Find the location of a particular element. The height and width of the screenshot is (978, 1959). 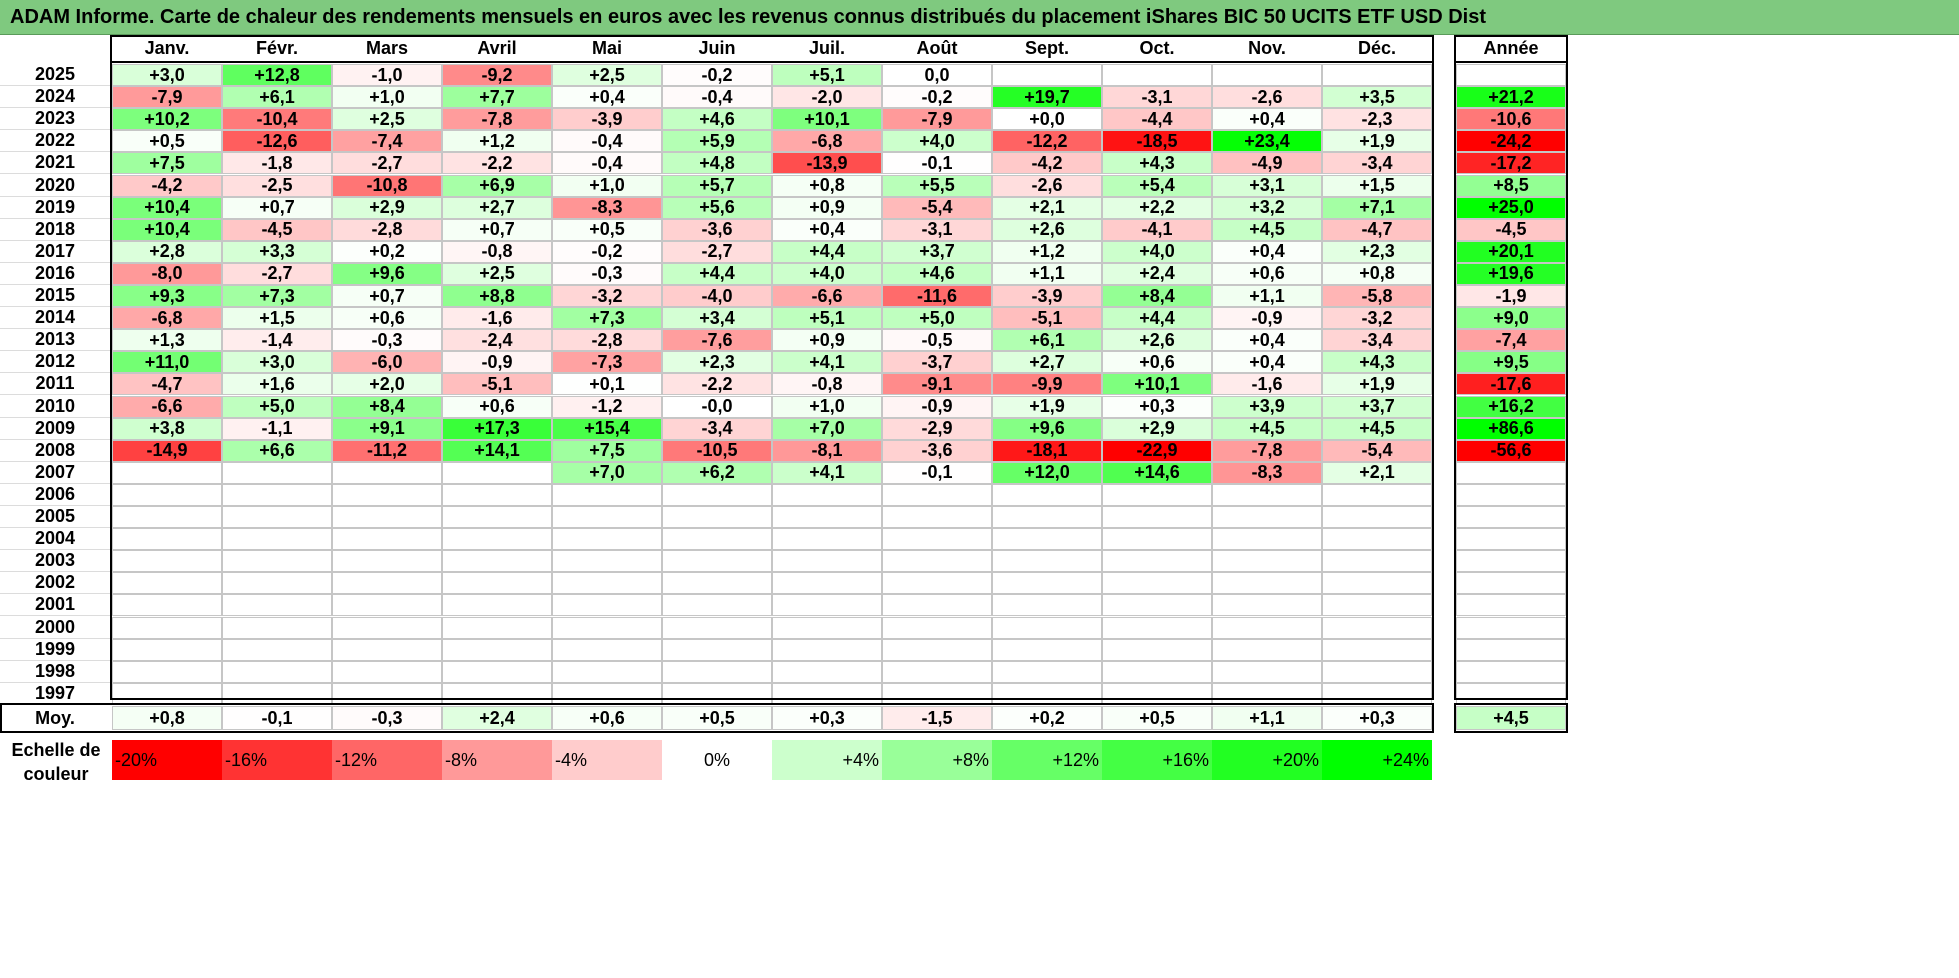

heatmap-cell: -9,2 is located at coordinates (497, 75).